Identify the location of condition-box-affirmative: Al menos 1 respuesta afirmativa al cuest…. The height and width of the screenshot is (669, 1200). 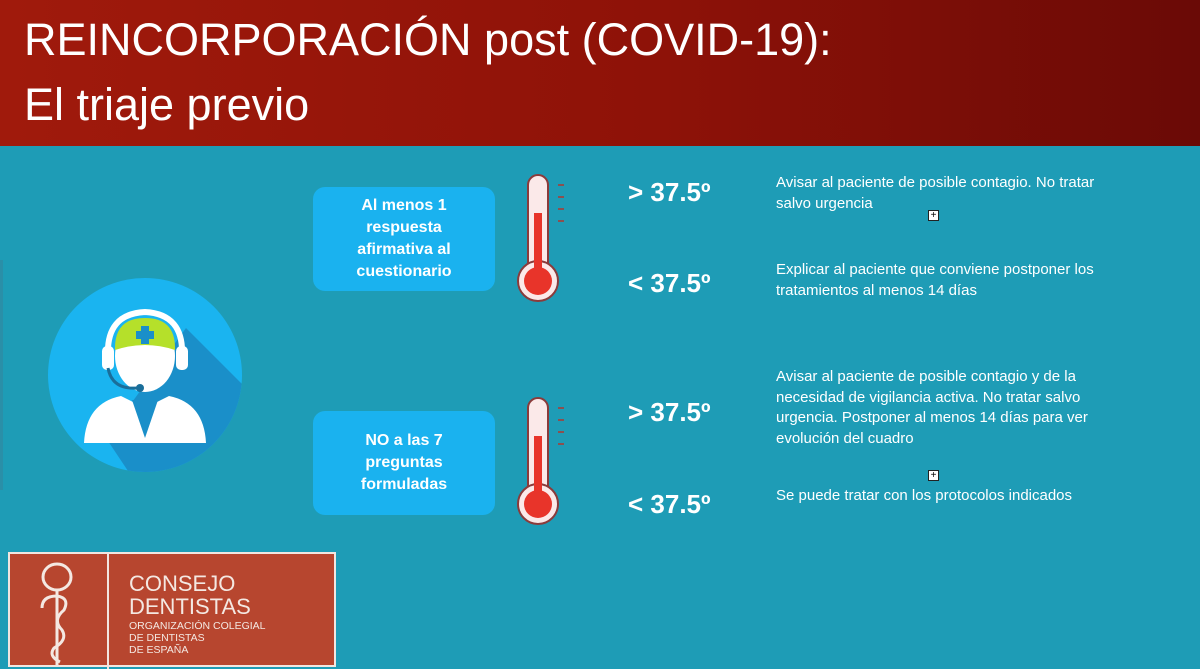
(404, 239).